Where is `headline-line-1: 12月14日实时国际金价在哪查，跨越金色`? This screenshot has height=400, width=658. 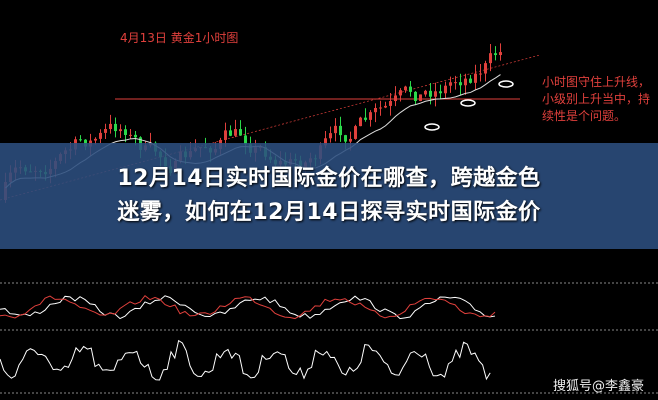
headline-line-1: 12月14日实时国际金价在哪查，跨越金色 is located at coordinates (329, 178).